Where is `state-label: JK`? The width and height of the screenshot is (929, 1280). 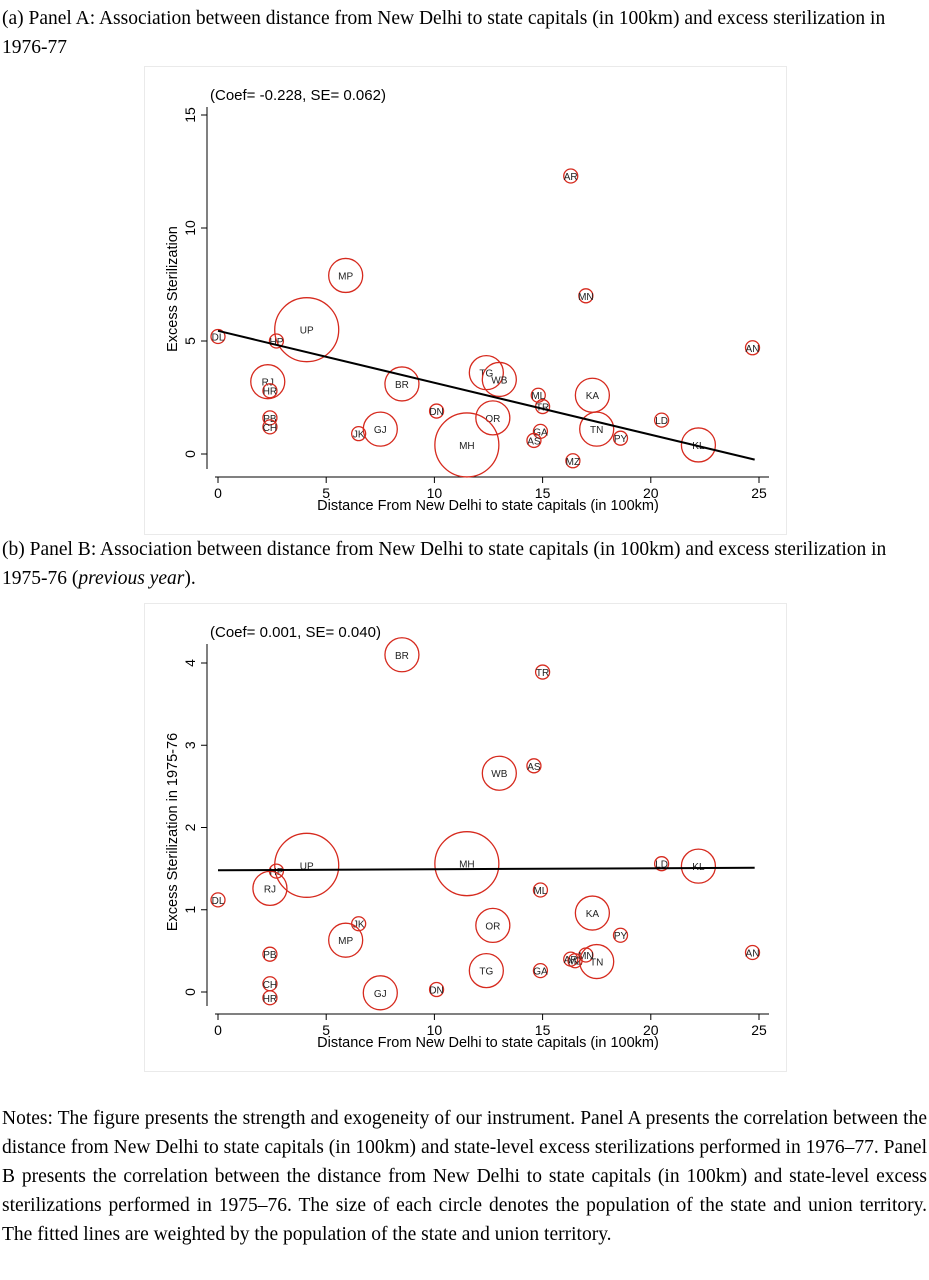 state-label: JK is located at coordinates (359, 925).